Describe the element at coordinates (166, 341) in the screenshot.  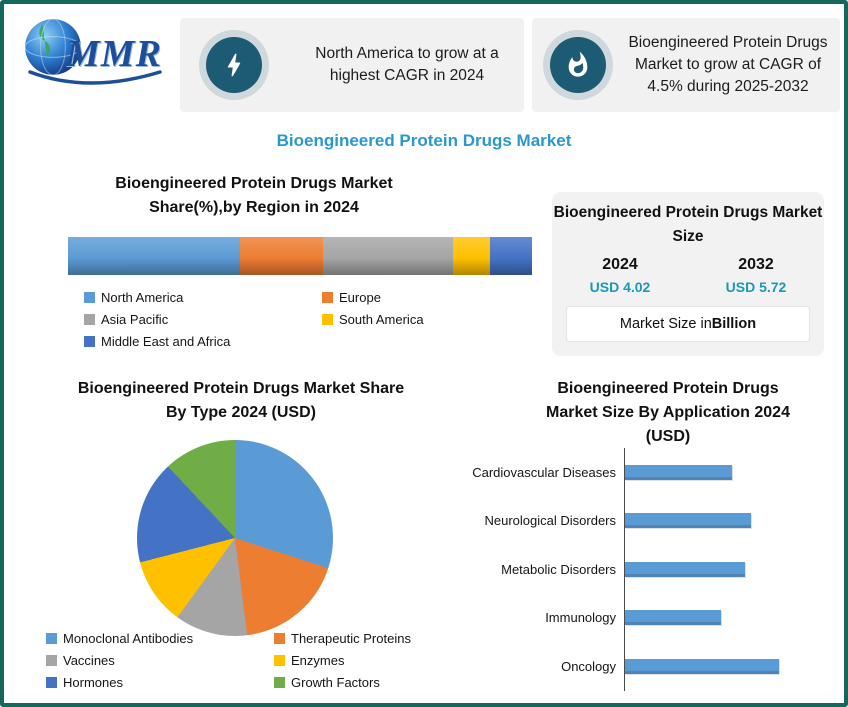
I see `legend-label: Middle East and Africa` at that location.